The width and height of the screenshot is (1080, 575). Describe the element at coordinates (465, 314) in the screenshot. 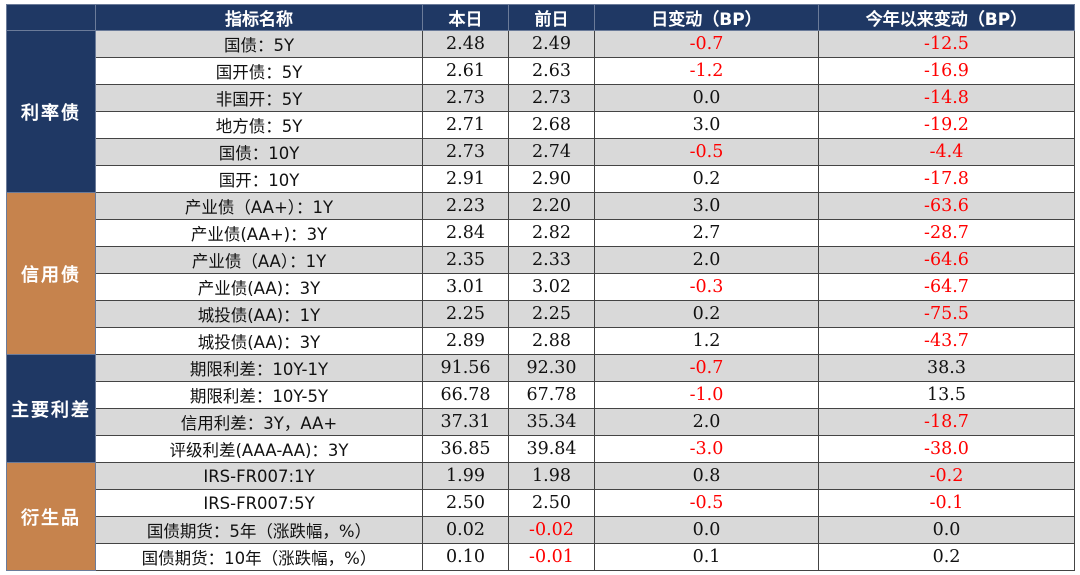

I see `today-value-cell: 2.25` at that location.